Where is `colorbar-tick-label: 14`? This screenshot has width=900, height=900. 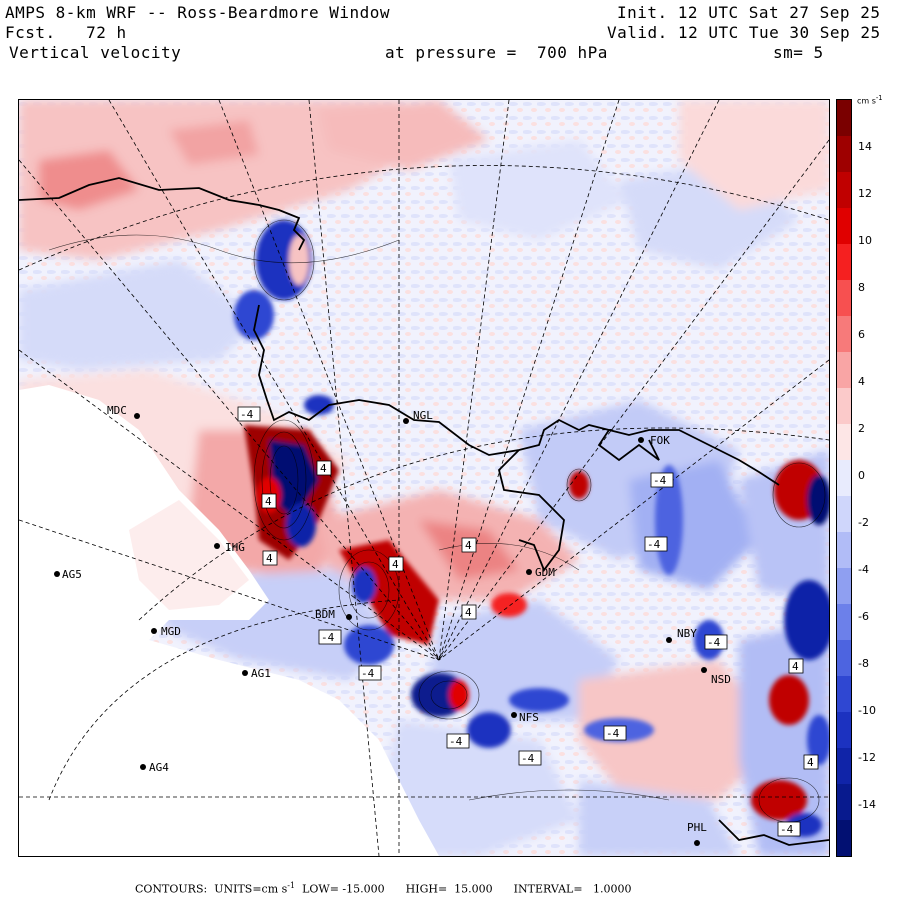
colorbar-tick-label: 14 is located at coordinates (865, 146).